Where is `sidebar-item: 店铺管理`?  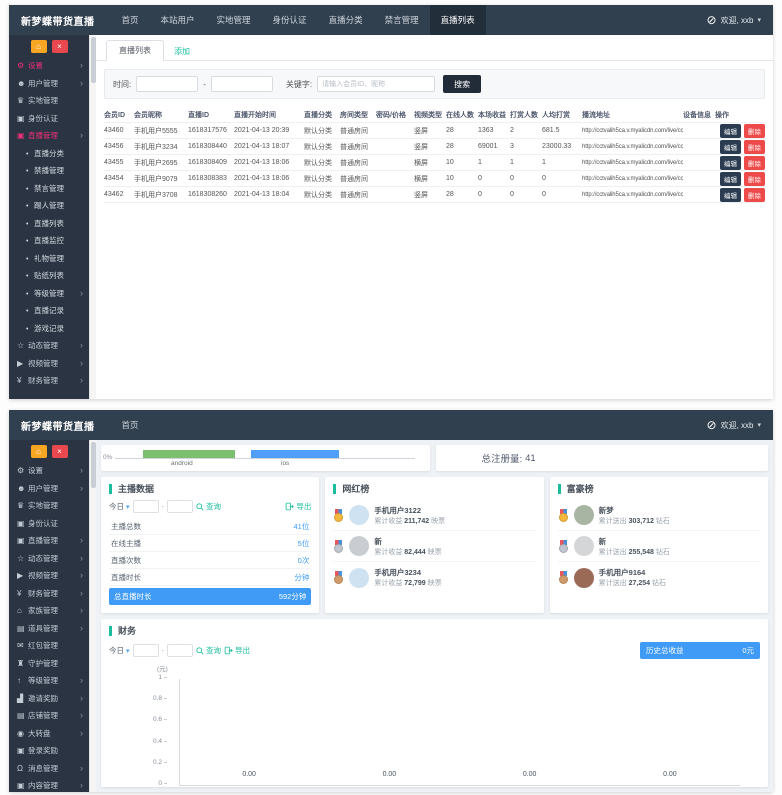
sidebar-item: 店铺管理 is located at coordinates (49, 716).